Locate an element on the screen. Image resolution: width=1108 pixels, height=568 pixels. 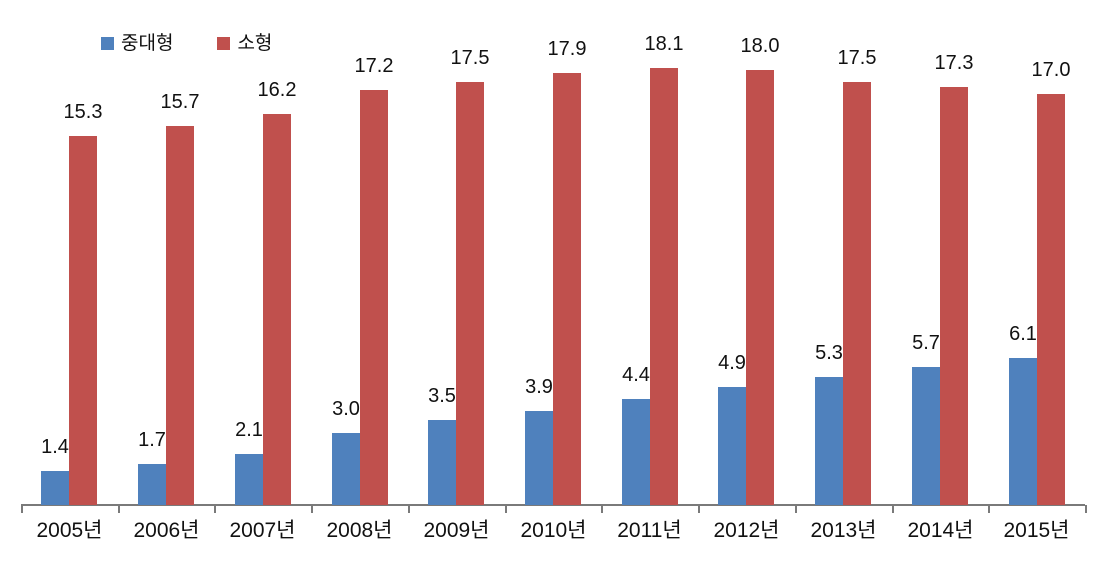
data-label: 1.7 is located at coordinates (152, 440).